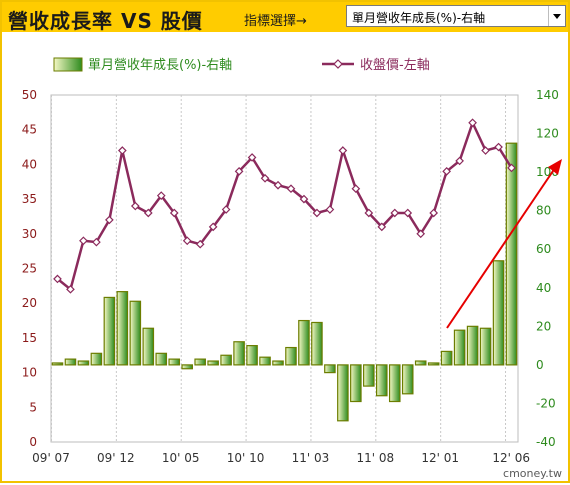 Image resolution: width=570 pixels, height=485 pixels. I want to click on right-axis-tick-label: 0, so click(540, 365).